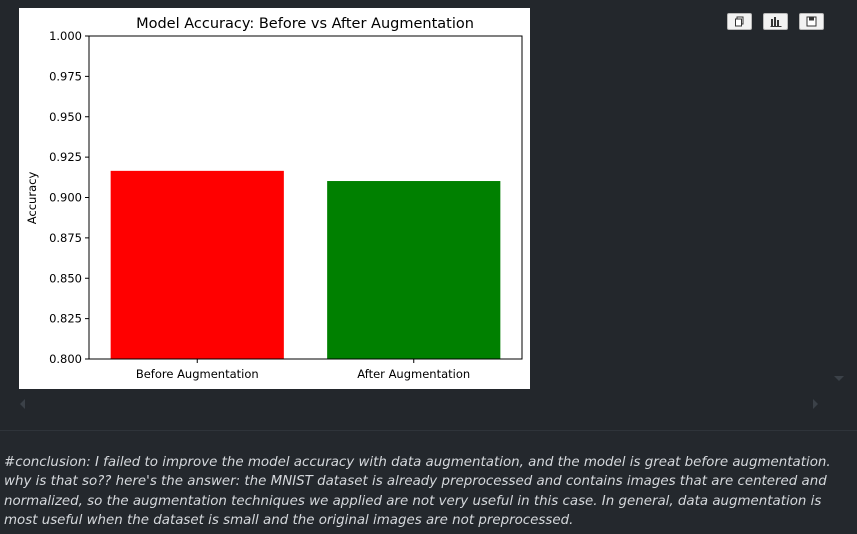 This screenshot has height=534, width=857. I want to click on bar-before-augmentation, so click(197, 264).